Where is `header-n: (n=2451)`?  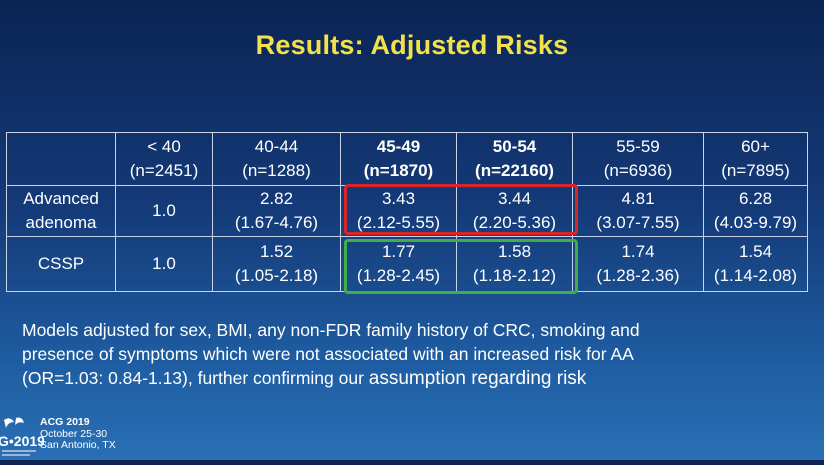 header-n: (n=2451) is located at coordinates (164, 170).